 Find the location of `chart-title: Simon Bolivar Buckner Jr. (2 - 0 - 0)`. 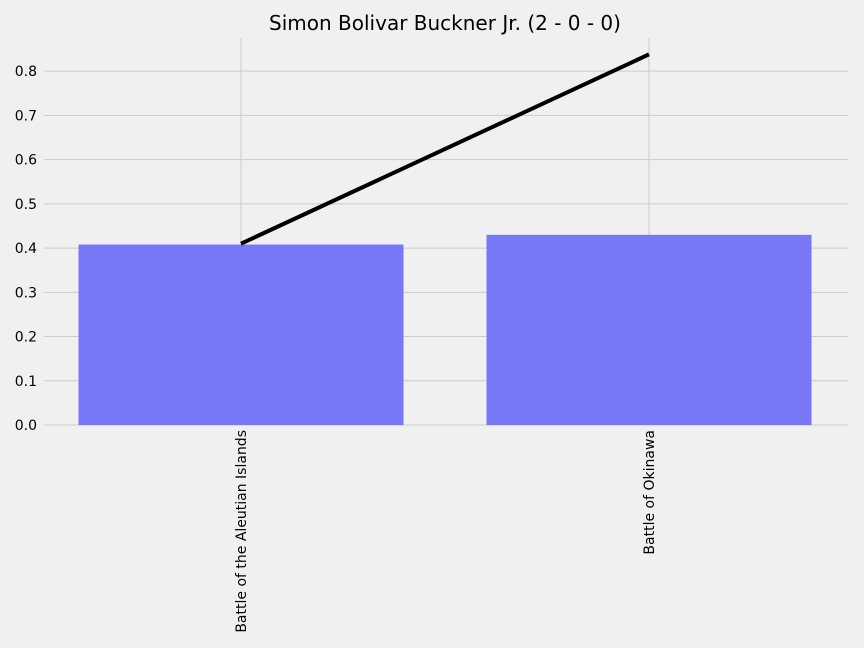

chart-title: Simon Bolivar Buckner Jr. (2 - 0 - 0) is located at coordinates (445, 23).